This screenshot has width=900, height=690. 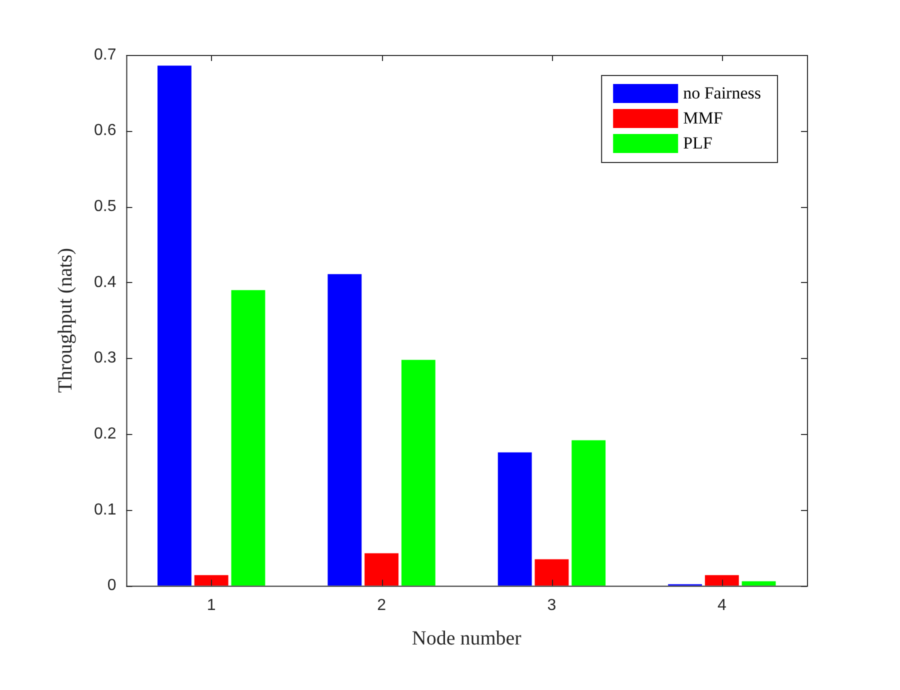 What do you see at coordinates (722, 92) in the screenshot?
I see `legend-label: no Fairness` at bounding box center [722, 92].